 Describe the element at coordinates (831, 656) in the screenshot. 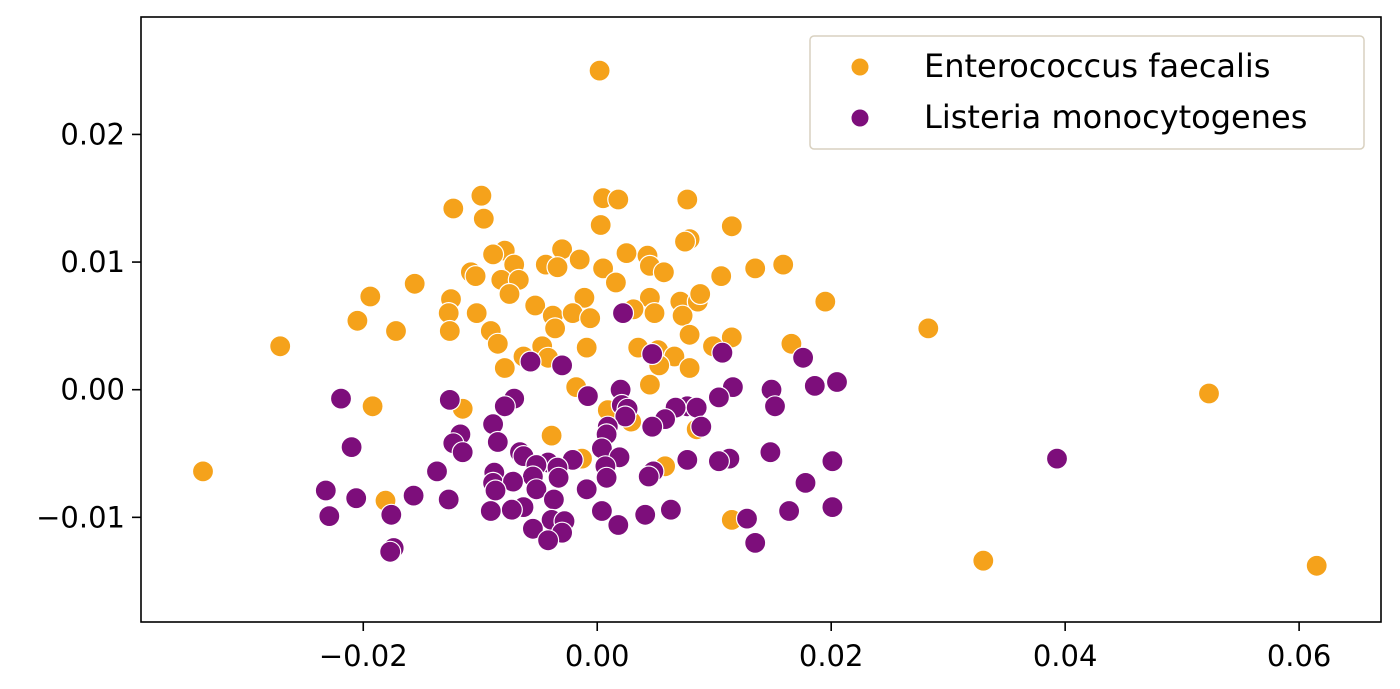

I see `x-tick-label: 0.02` at that location.